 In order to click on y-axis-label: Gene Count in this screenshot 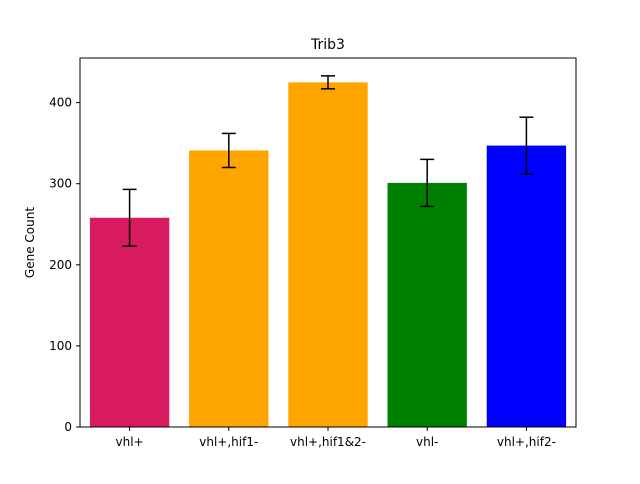, I will do `click(30, 242)`.